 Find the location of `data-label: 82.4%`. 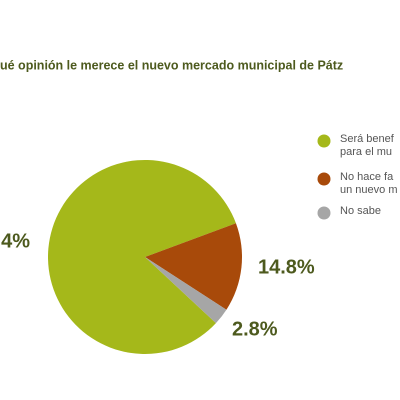

data-label: 82.4% is located at coordinates (15, 241).